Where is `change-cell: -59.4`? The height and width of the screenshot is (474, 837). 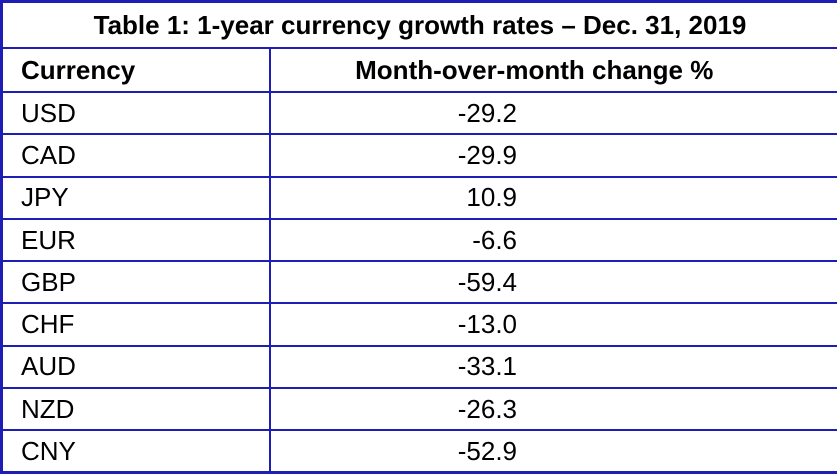 change-cell: -59.4 is located at coordinates (552, 282).